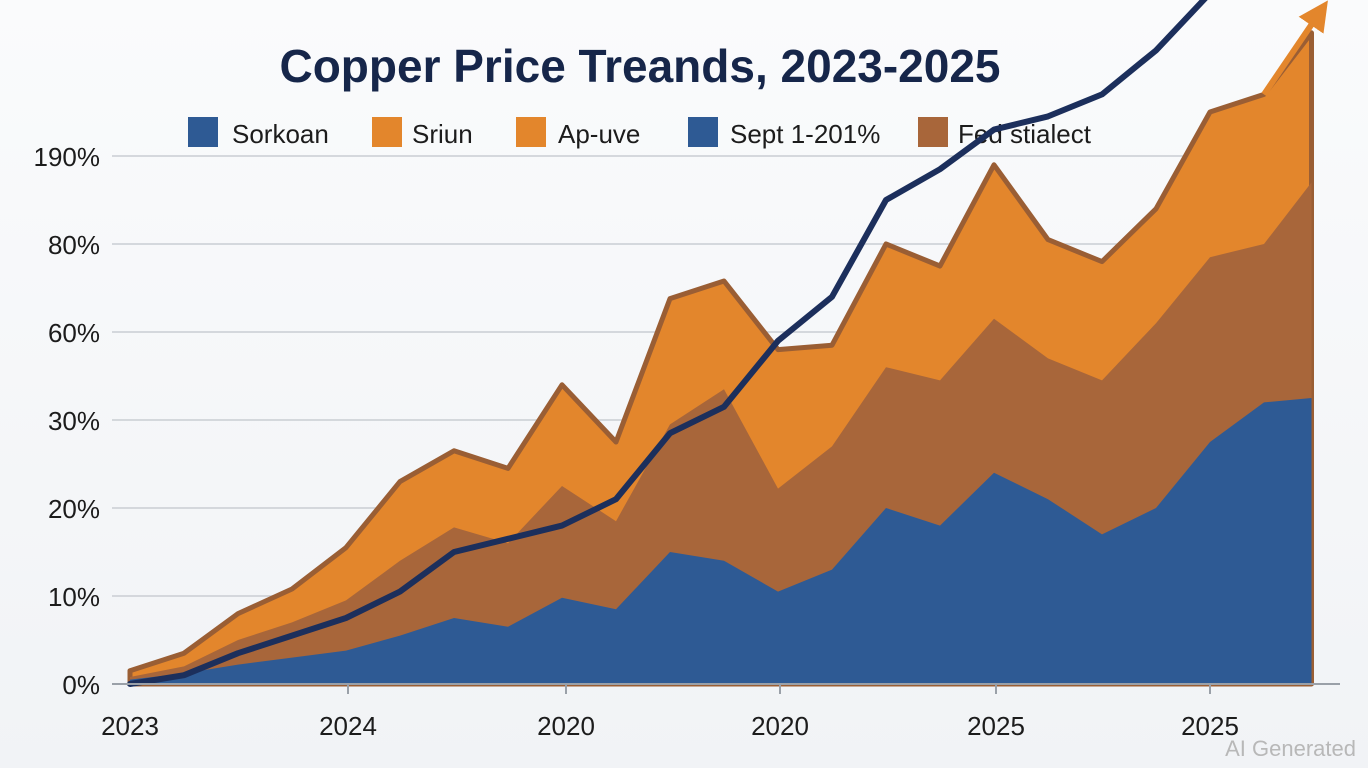 This screenshot has height=768, width=1368. What do you see at coordinates (599, 134) in the screenshot?
I see `legend-label-ap-uve: Ap-uve` at bounding box center [599, 134].